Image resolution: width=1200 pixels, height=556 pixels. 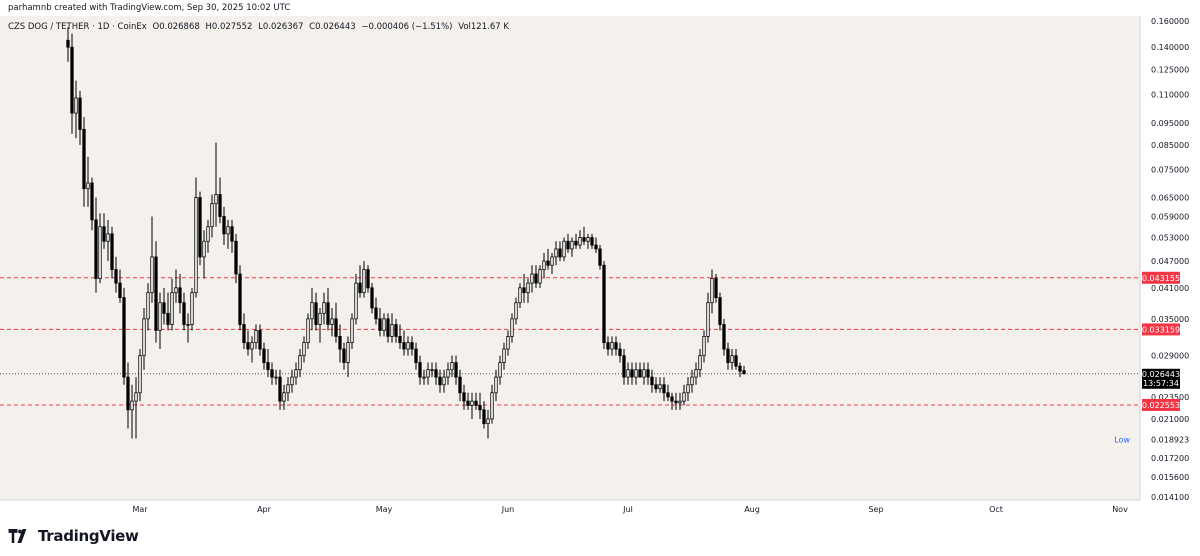 I want to click on price-tick-label: 0.053000, so click(x=1170, y=238).